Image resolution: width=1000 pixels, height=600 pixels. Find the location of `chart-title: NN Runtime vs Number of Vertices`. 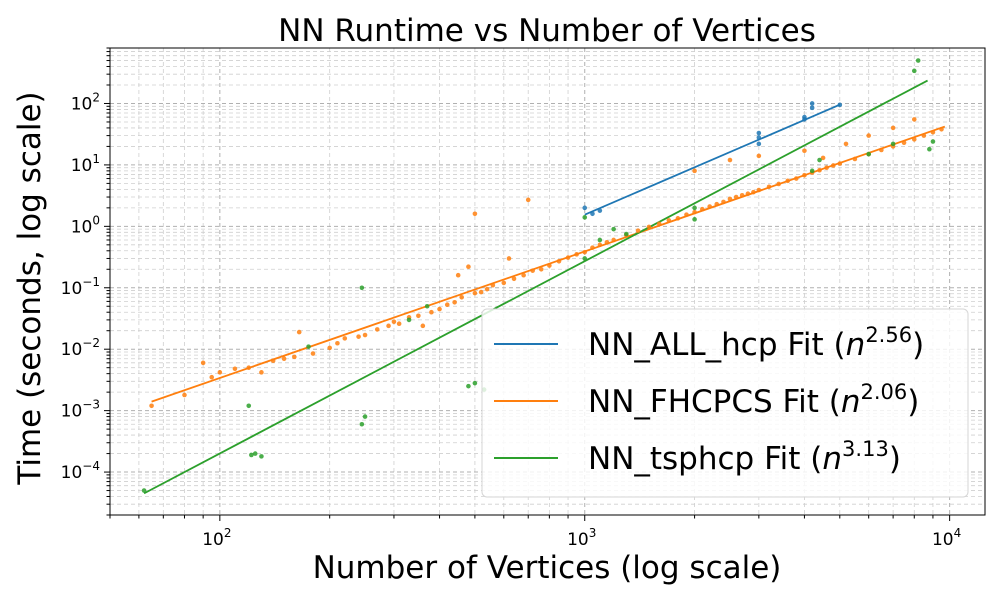

chart-title: NN Runtime vs Number of Vertices is located at coordinates (547, 31).